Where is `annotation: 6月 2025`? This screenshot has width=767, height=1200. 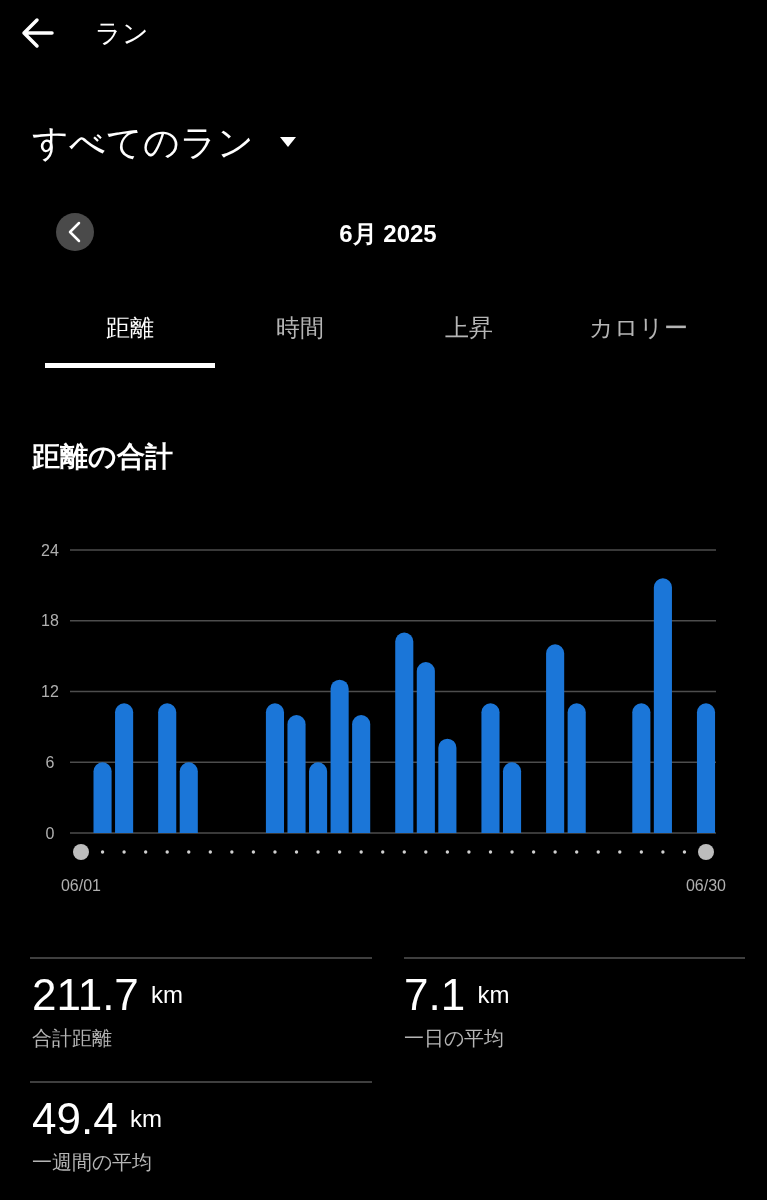 annotation: 6月 2025 is located at coordinates (388, 233).